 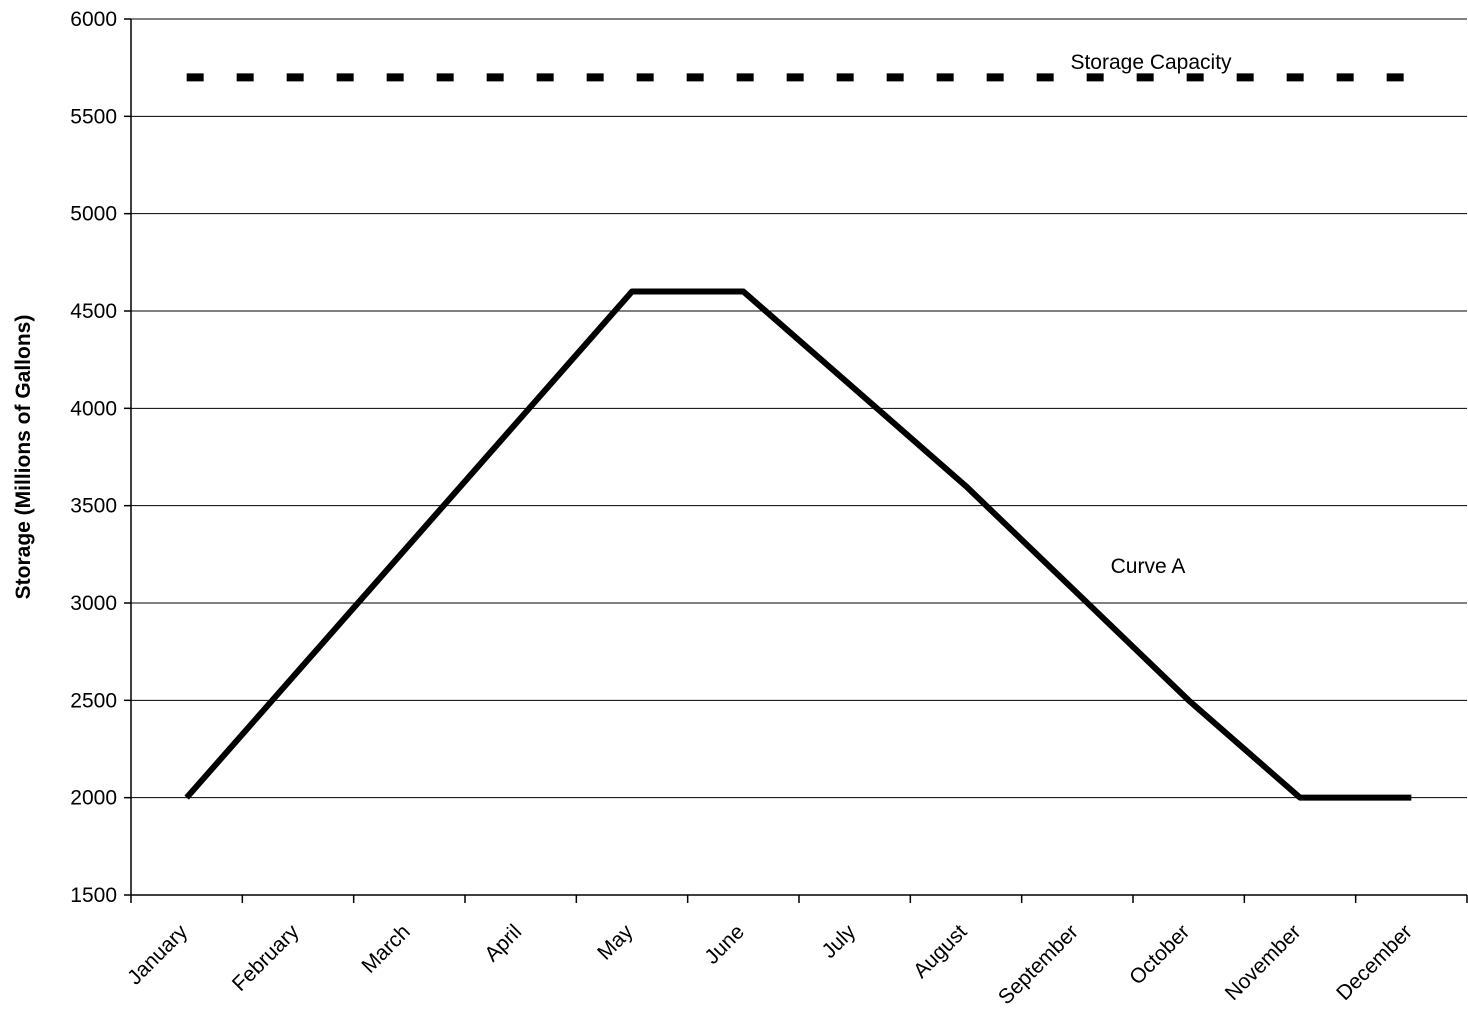 I want to click on x-tick-label: July, so click(x=839, y=941).